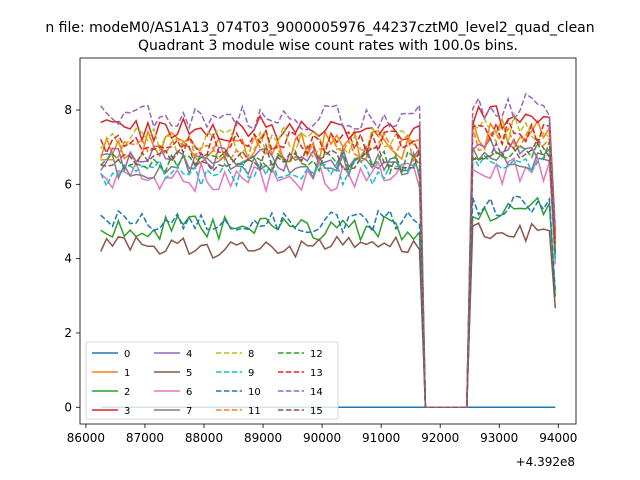  I want to click on legend-label: 4, so click(189, 354).